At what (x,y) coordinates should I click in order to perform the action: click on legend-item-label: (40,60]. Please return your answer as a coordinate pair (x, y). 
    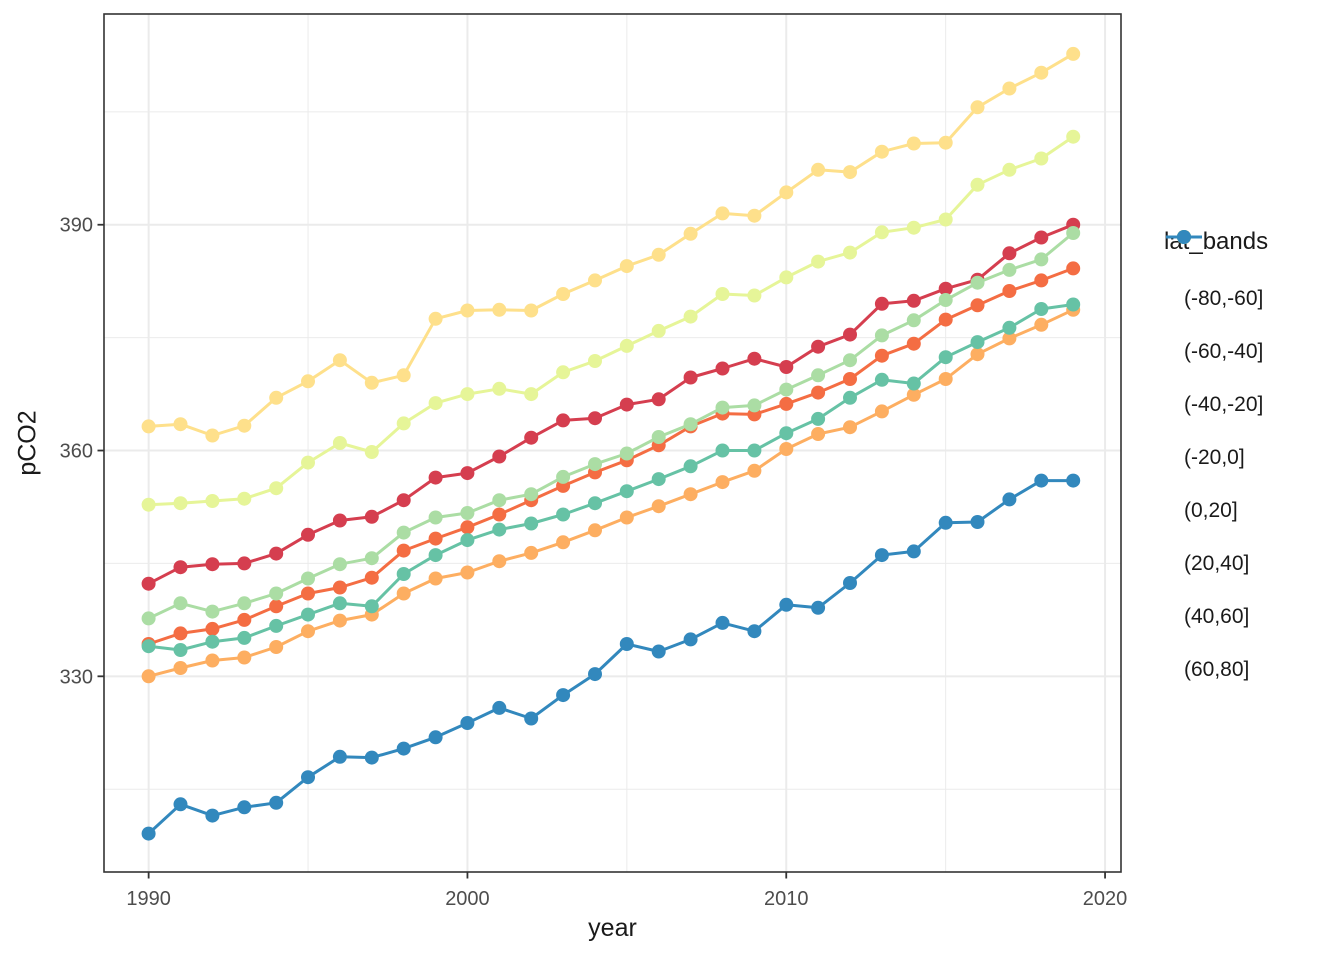
    Looking at the image, I should click on (1217, 616).